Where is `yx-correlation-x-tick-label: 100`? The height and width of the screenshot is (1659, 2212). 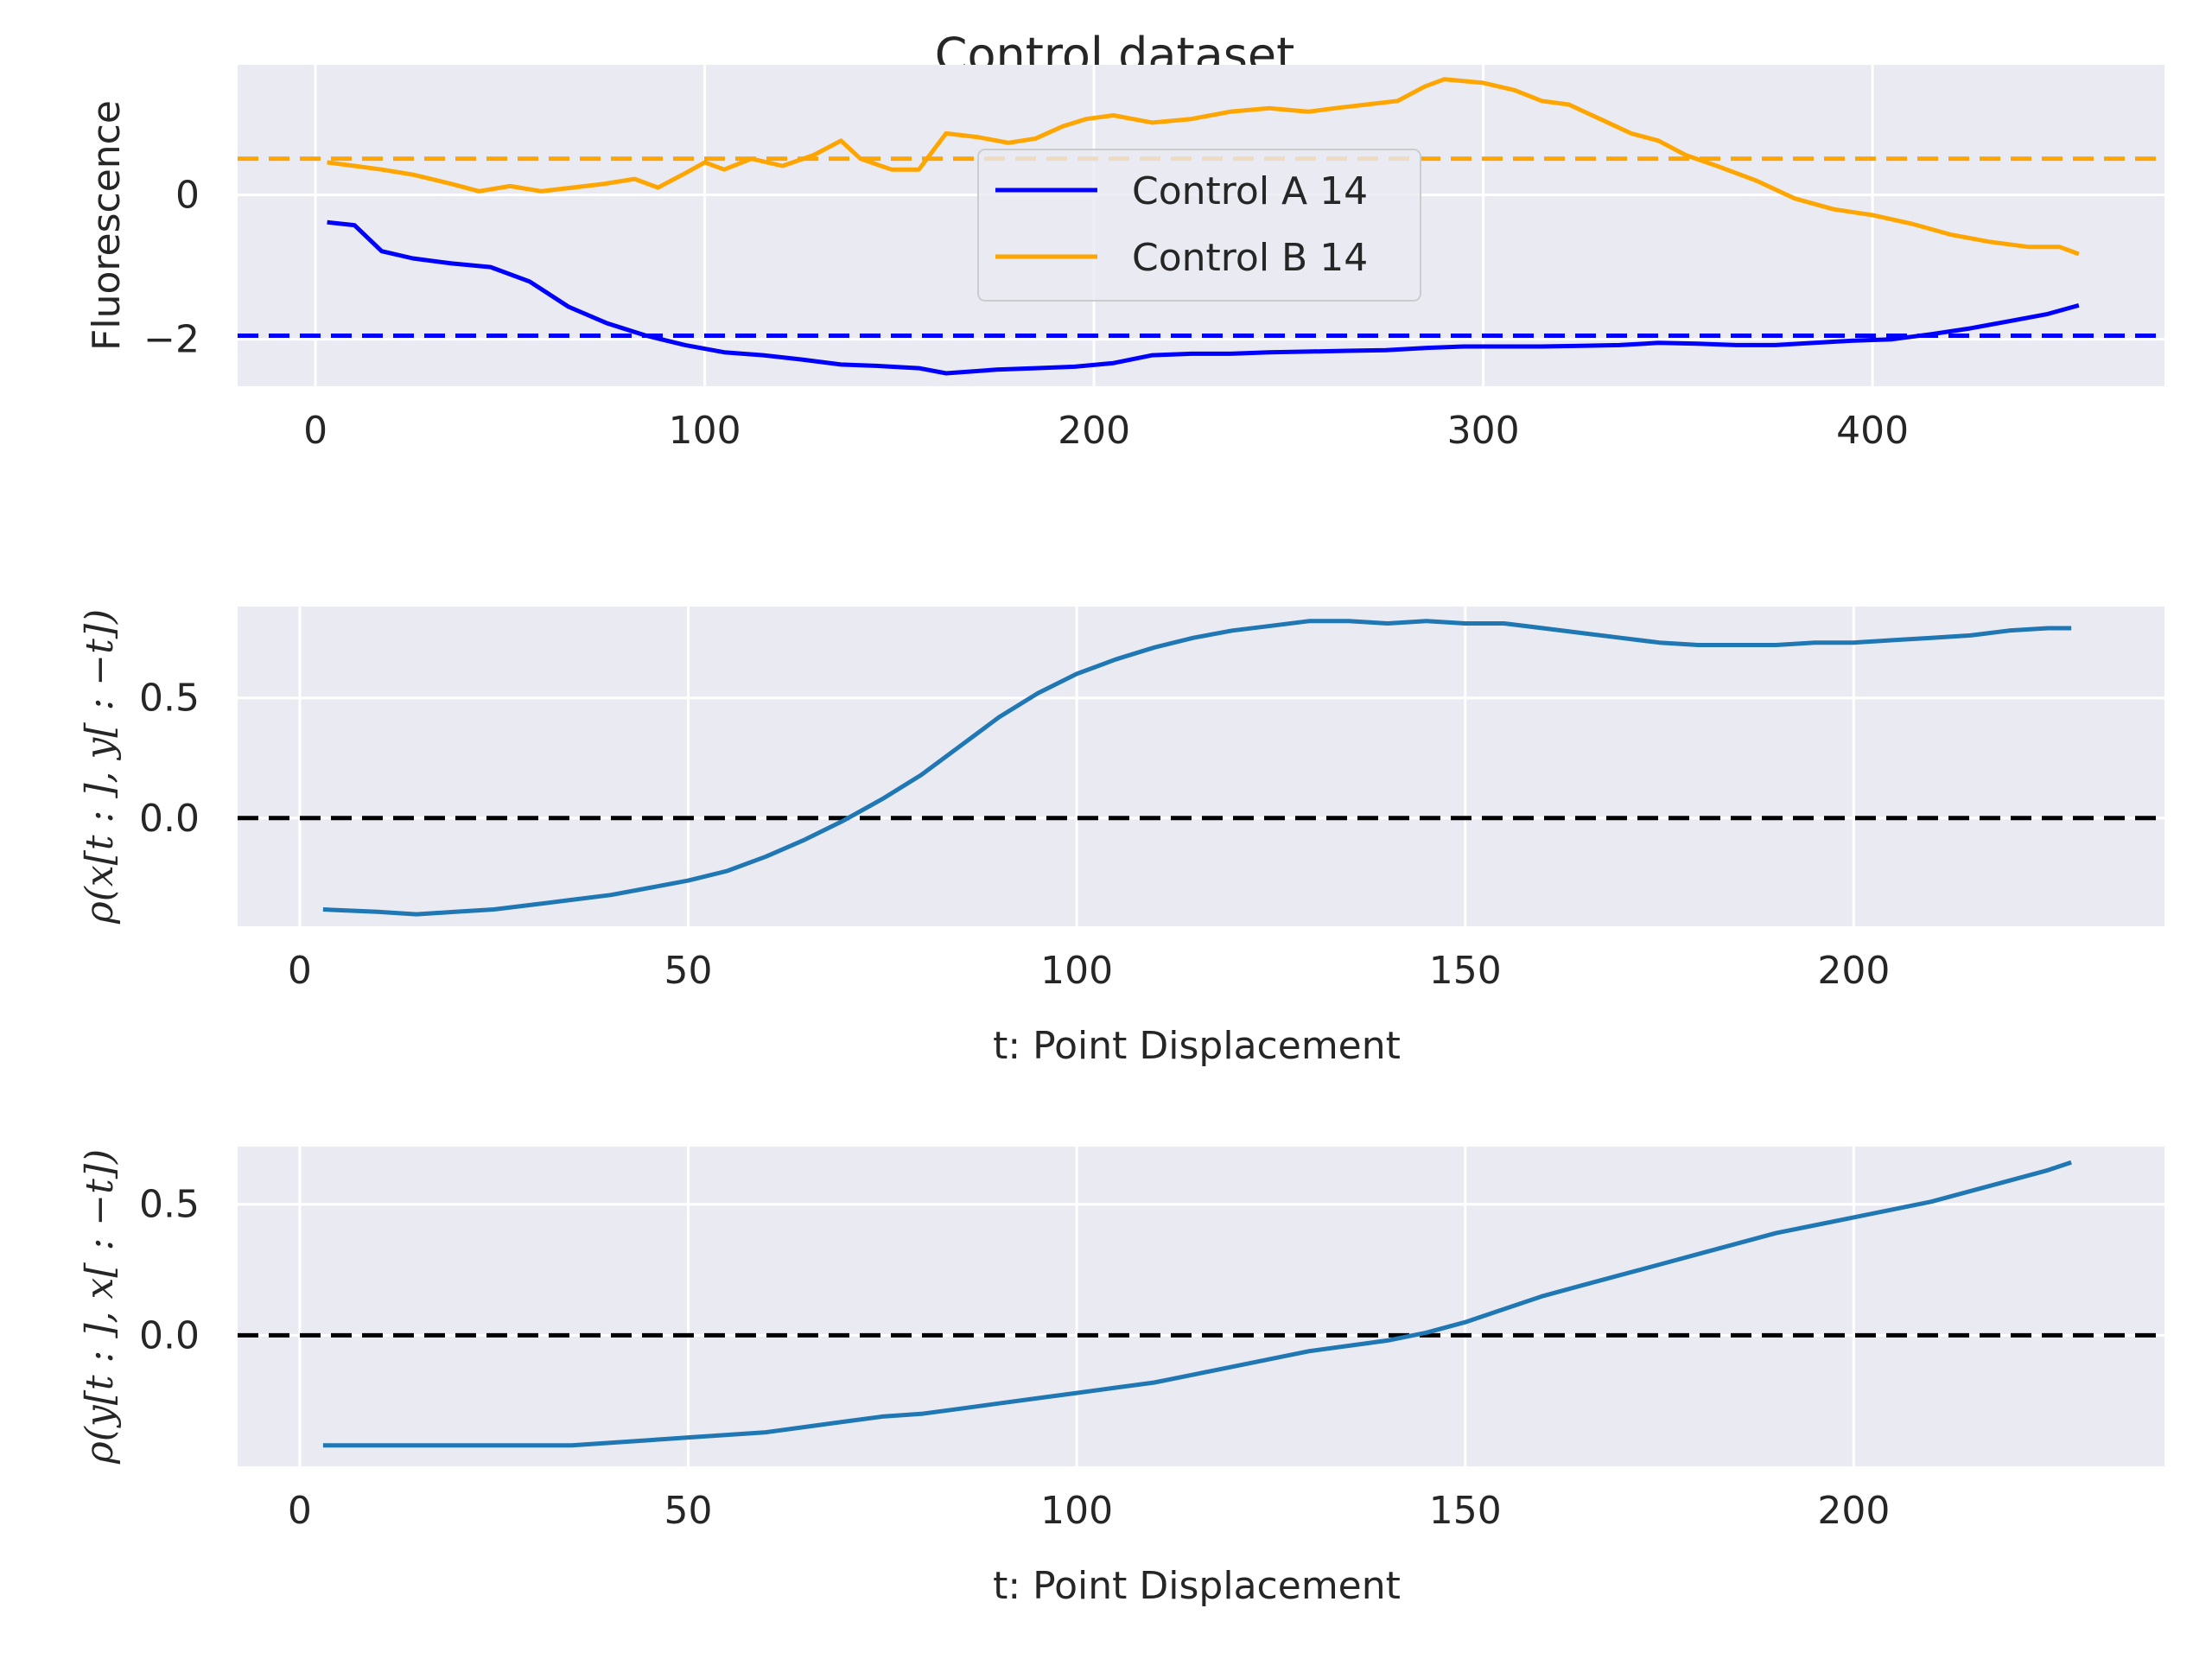 yx-correlation-x-tick-label: 100 is located at coordinates (1076, 1511).